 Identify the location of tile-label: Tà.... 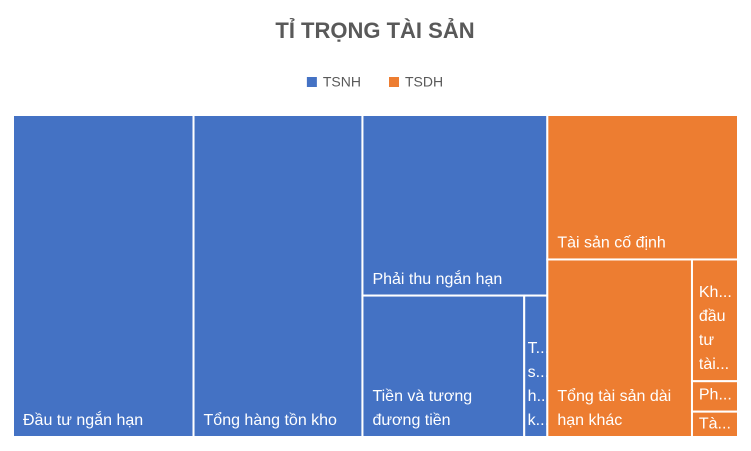
(715, 424).